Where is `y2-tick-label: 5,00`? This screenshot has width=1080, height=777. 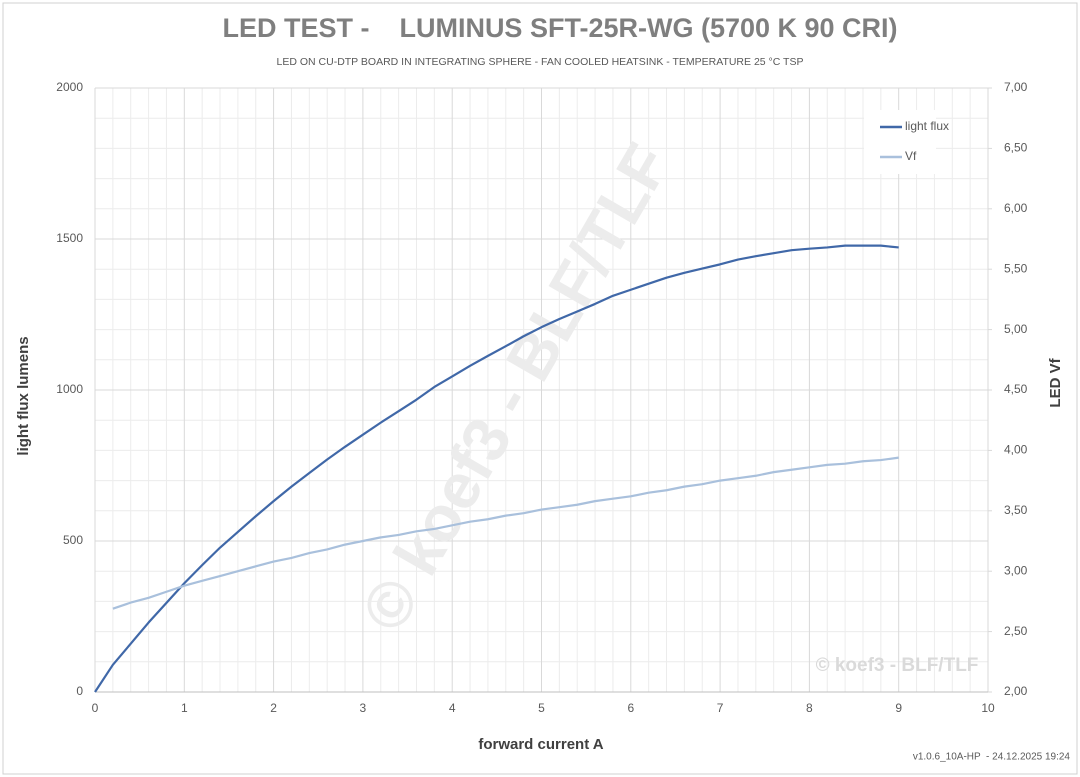 y2-tick-label: 5,00 is located at coordinates (1016, 329).